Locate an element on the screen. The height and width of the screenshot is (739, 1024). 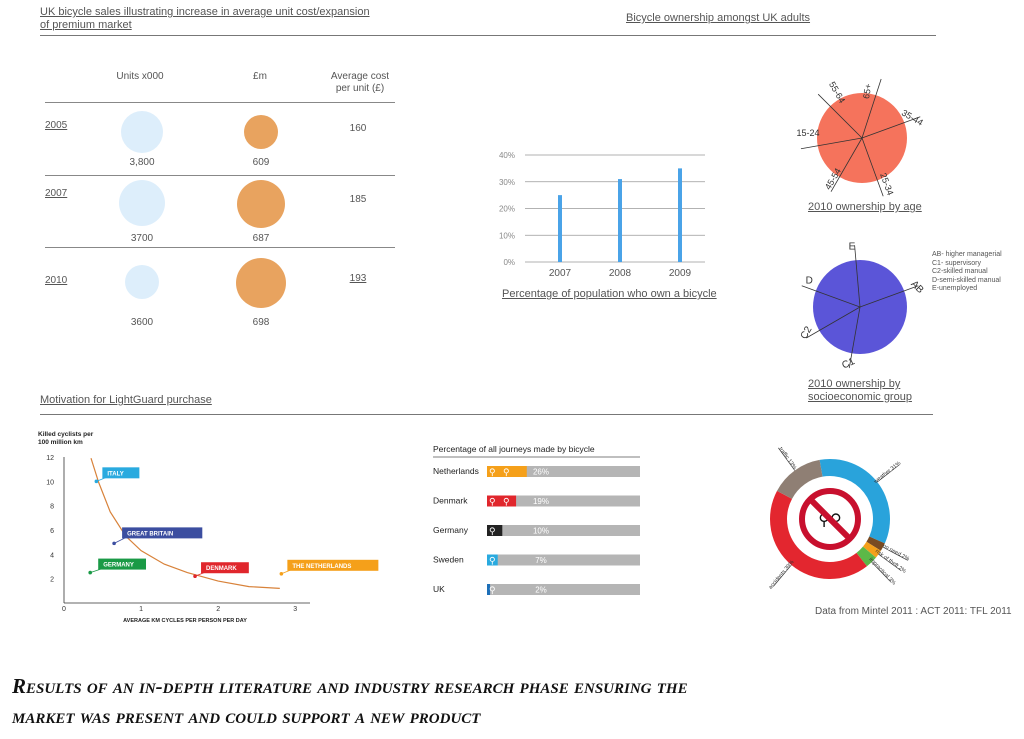
journey-country-germany: Germany is located at coordinates (451, 530).